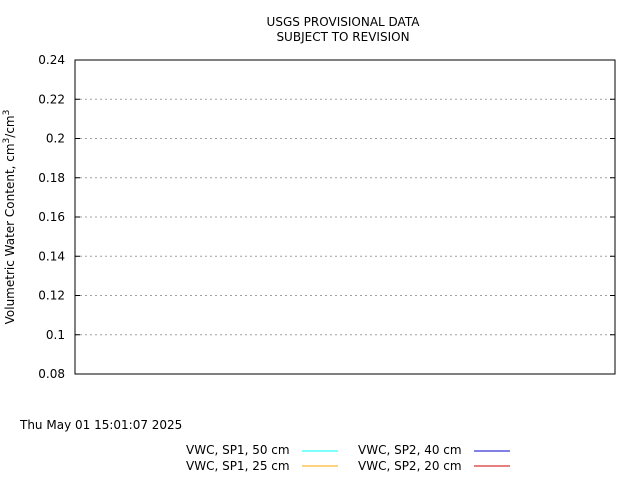 The width and height of the screenshot is (640, 480). Describe the element at coordinates (51, 60) in the screenshot. I see `y-tick-label: 0.24` at that location.